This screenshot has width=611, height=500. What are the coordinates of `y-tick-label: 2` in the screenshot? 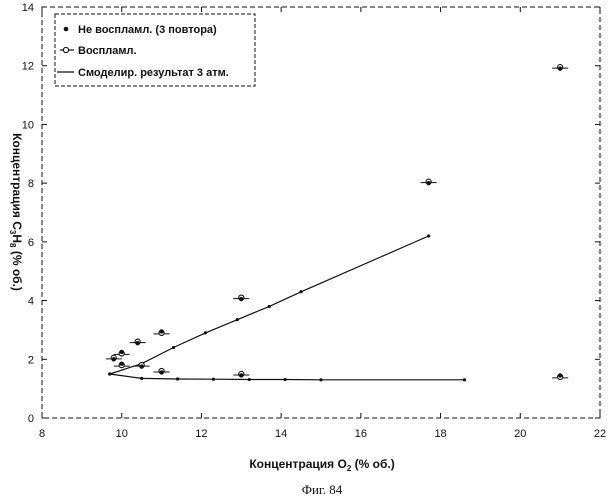 It's located at (31, 360).